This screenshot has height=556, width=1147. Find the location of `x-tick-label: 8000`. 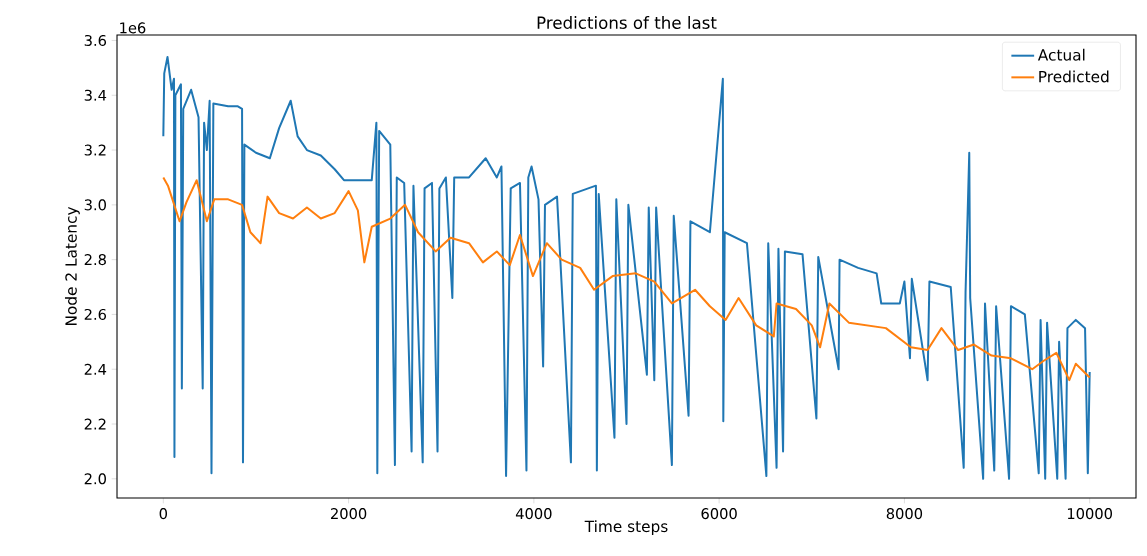

x-tick-label: 8000 is located at coordinates (904, 514).